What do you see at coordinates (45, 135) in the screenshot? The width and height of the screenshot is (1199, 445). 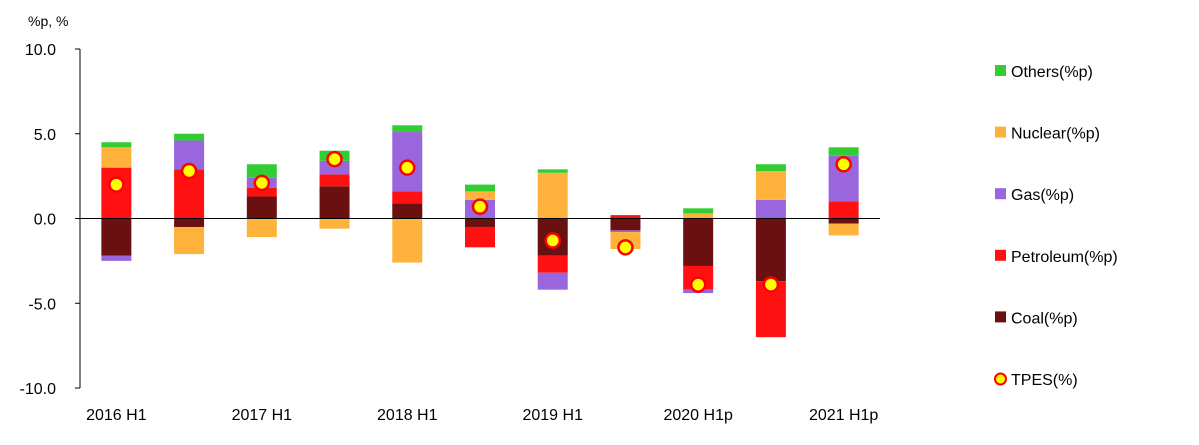 I see `y-tick-label: 5.0` at bounding box center [45, 135].